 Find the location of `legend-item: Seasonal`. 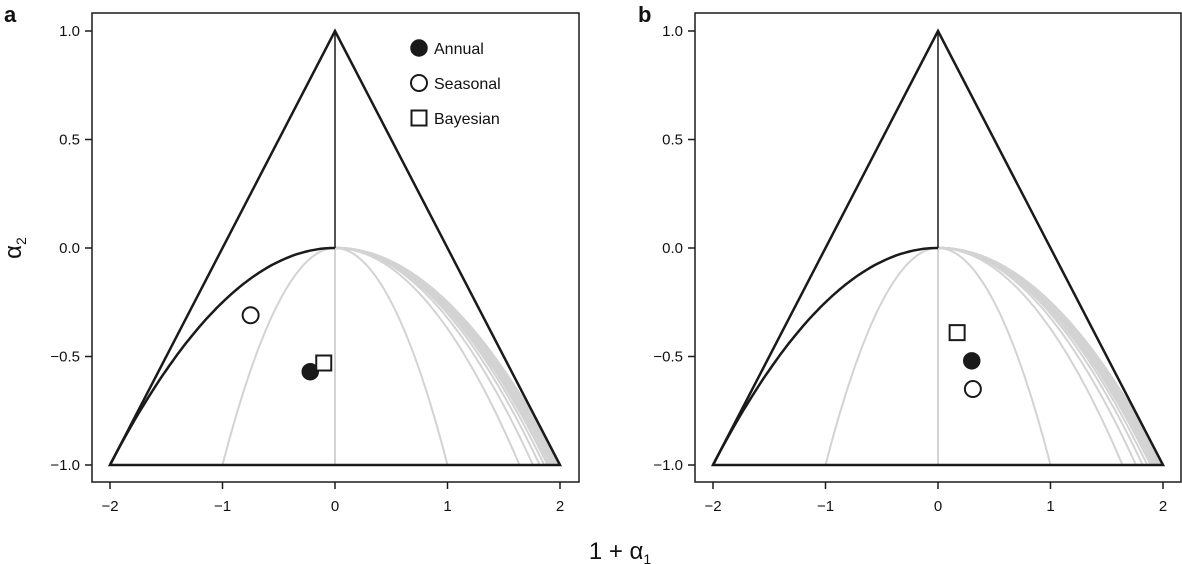

legend-item: Seasonal is located at coordinates (455, 83).